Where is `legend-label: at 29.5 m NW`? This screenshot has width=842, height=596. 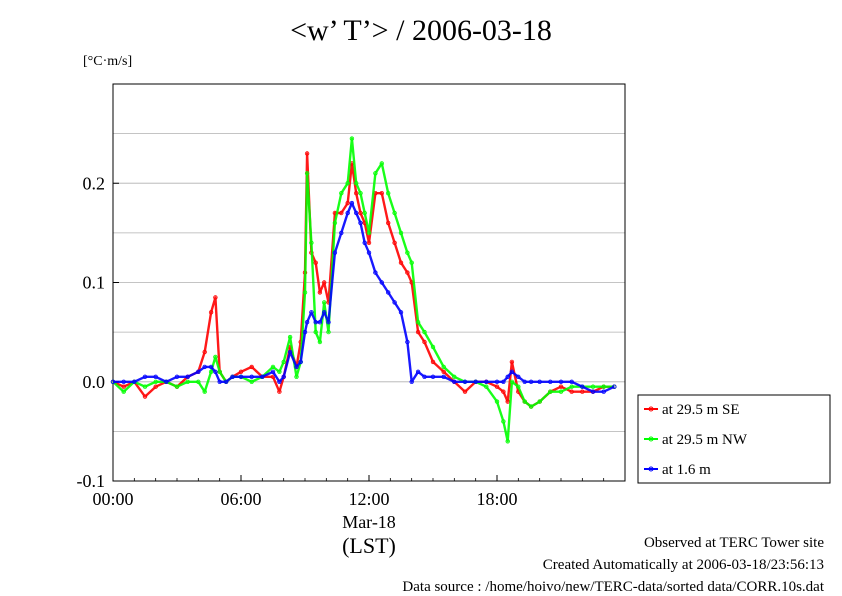 legend-label: at 29.5 m NW is located at coordinates (705, 440).